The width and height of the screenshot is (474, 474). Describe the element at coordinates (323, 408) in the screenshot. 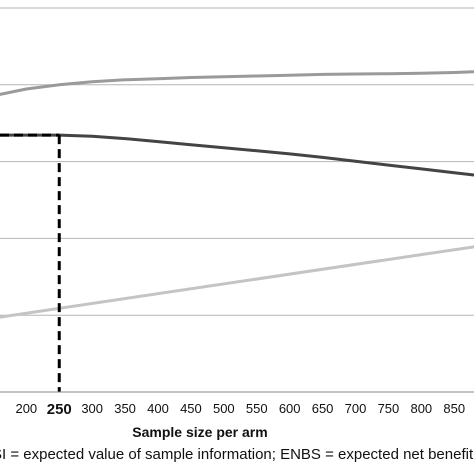

I see `x-tick-label: 650` at that location.